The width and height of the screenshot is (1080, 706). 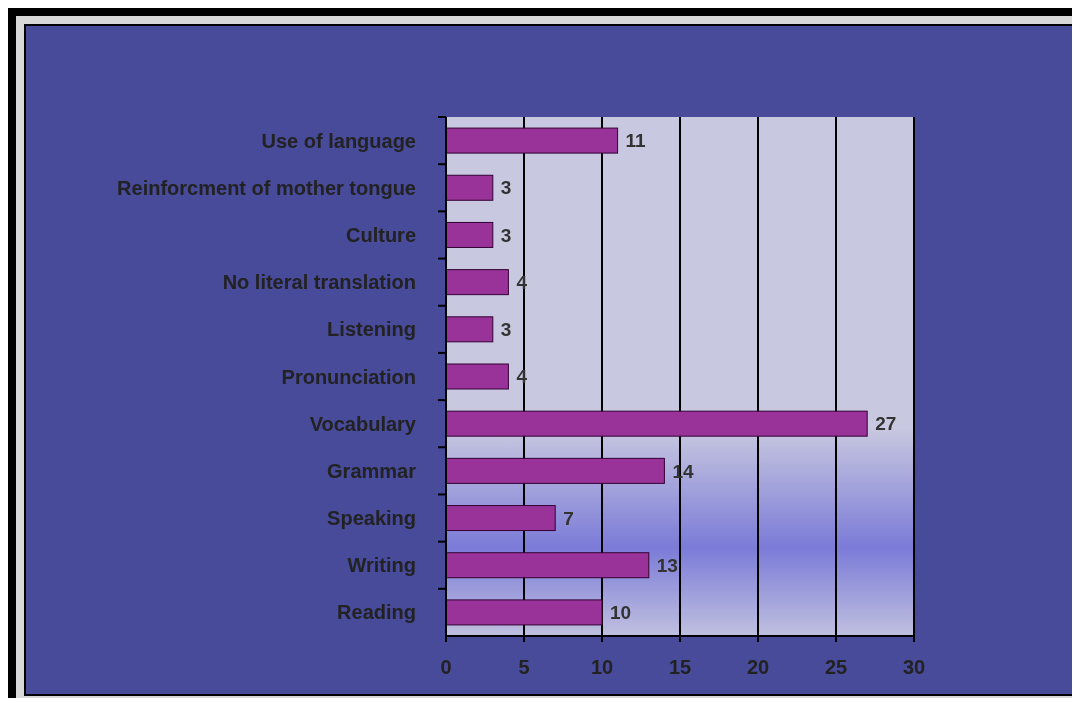 What do you see at coordinates (680, 667) in the screenshot?
I see `x-tick-label: 15` at bounding box center [680, 667].